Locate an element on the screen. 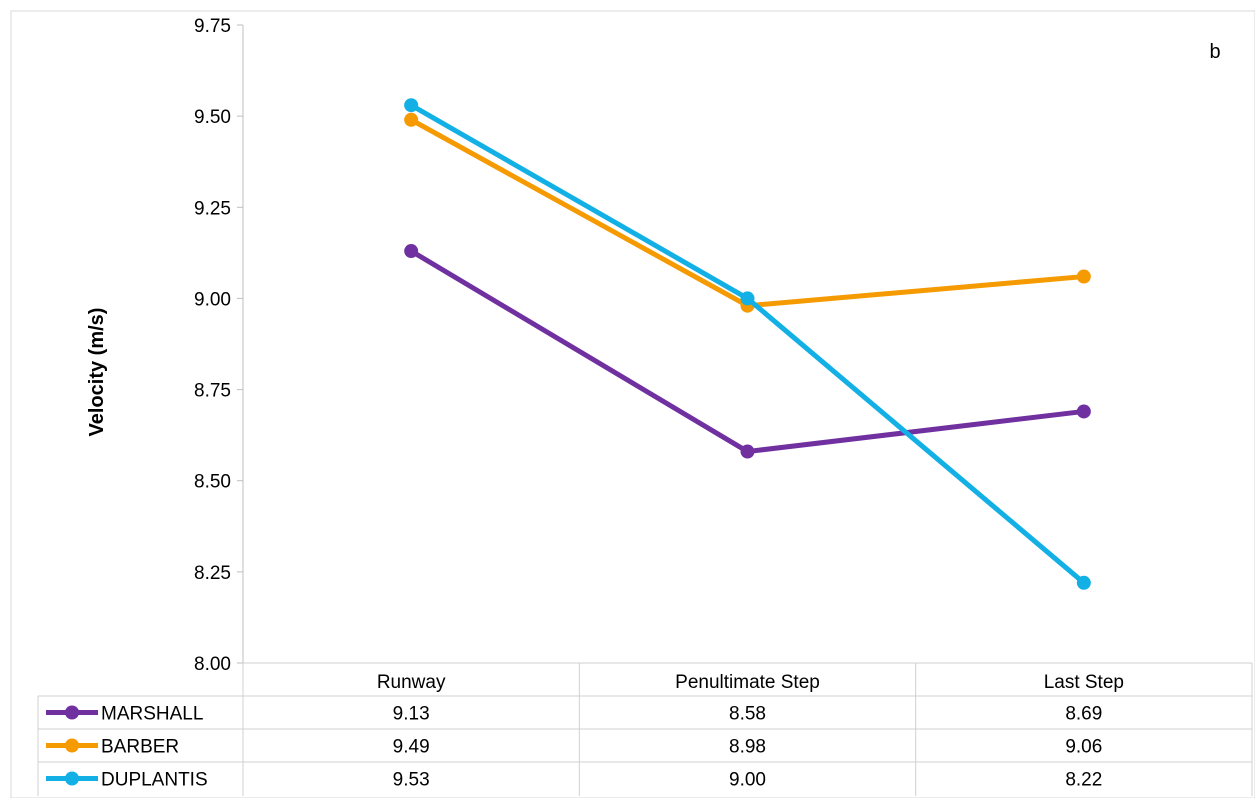 This screenshot has height=798, width=1255. y-axis: 8.00 8.25 8.50 8.75 9.00 9.25 9.50 9.75 is located at coordinates (219, 345).